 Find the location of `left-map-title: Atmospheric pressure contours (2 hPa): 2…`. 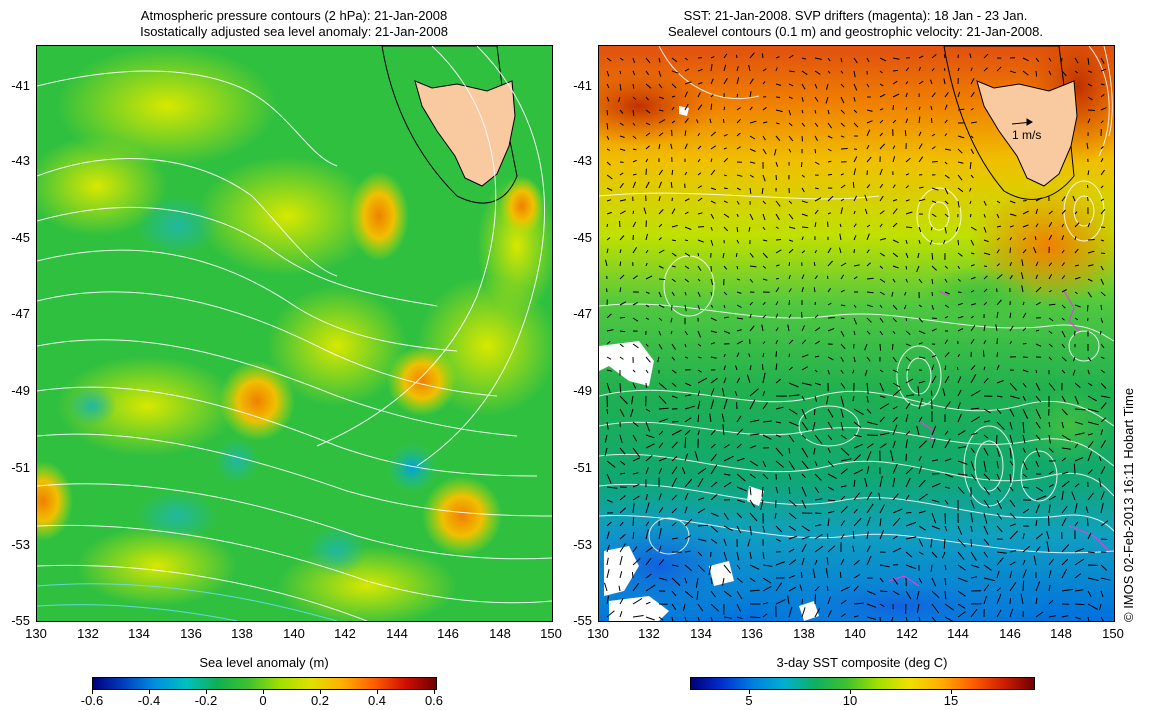

left-map-title: Atmospheric pressure contours (2 hPa): 2… is located at coordinates (294, 24).